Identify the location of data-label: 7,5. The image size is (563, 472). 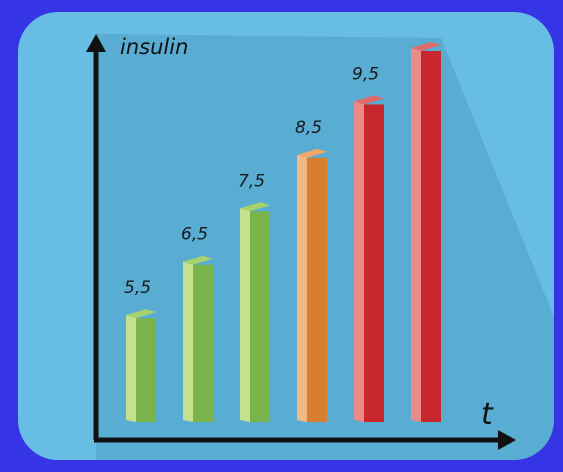
(251, 181).